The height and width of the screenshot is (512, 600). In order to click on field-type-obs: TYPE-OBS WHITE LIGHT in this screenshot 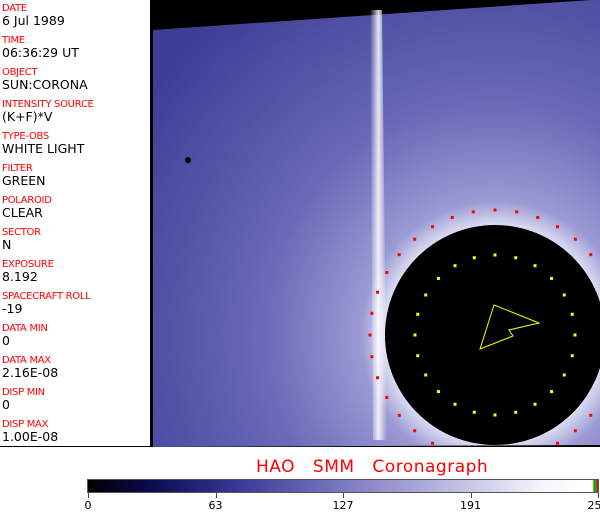, I will do `click(43, 143)`.